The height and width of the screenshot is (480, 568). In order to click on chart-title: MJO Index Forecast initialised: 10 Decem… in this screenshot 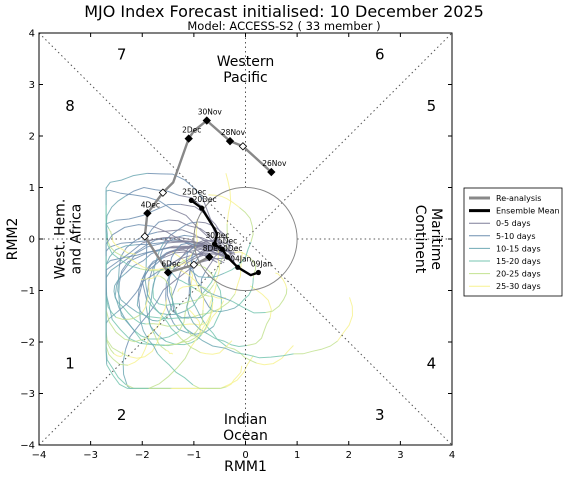, I will do `click(284, 11)`.